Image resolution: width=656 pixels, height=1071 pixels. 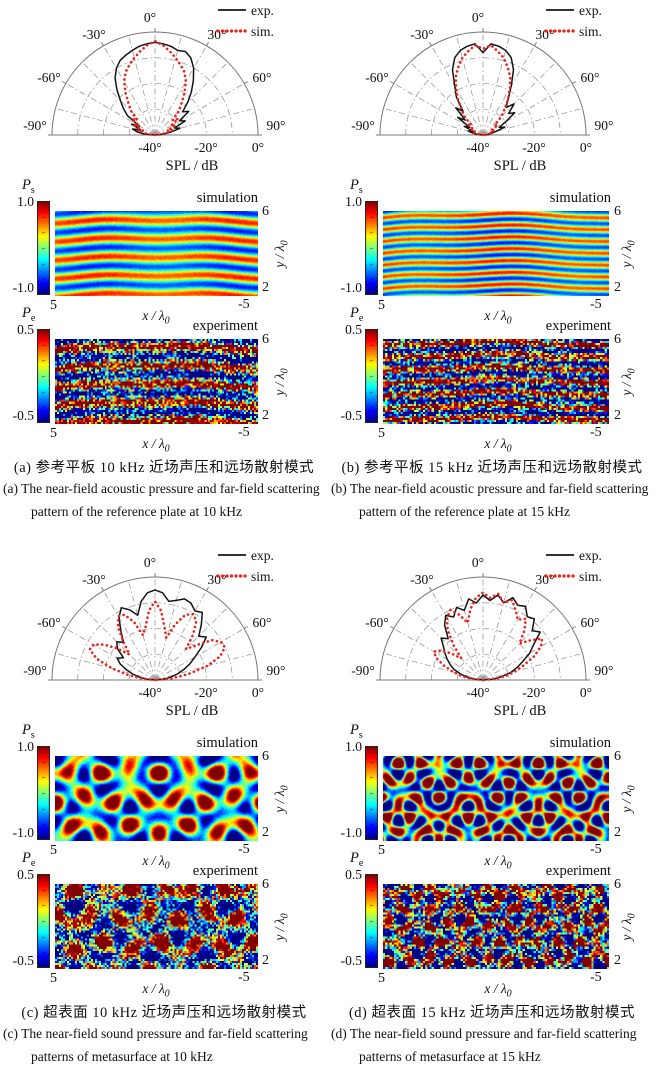 I want to click on y-axis-label-base: y / λ, so click(x=626, y=801).